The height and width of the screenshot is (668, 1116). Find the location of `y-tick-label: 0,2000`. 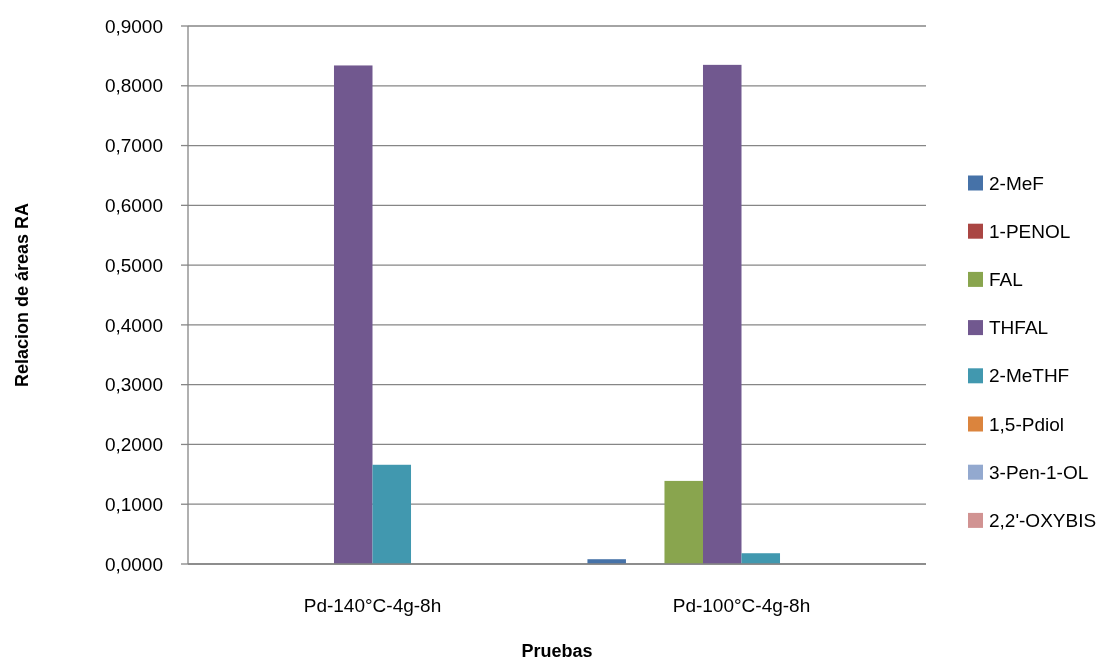

y-tick-label: 0,2000 is located at coordinates (133, 445).